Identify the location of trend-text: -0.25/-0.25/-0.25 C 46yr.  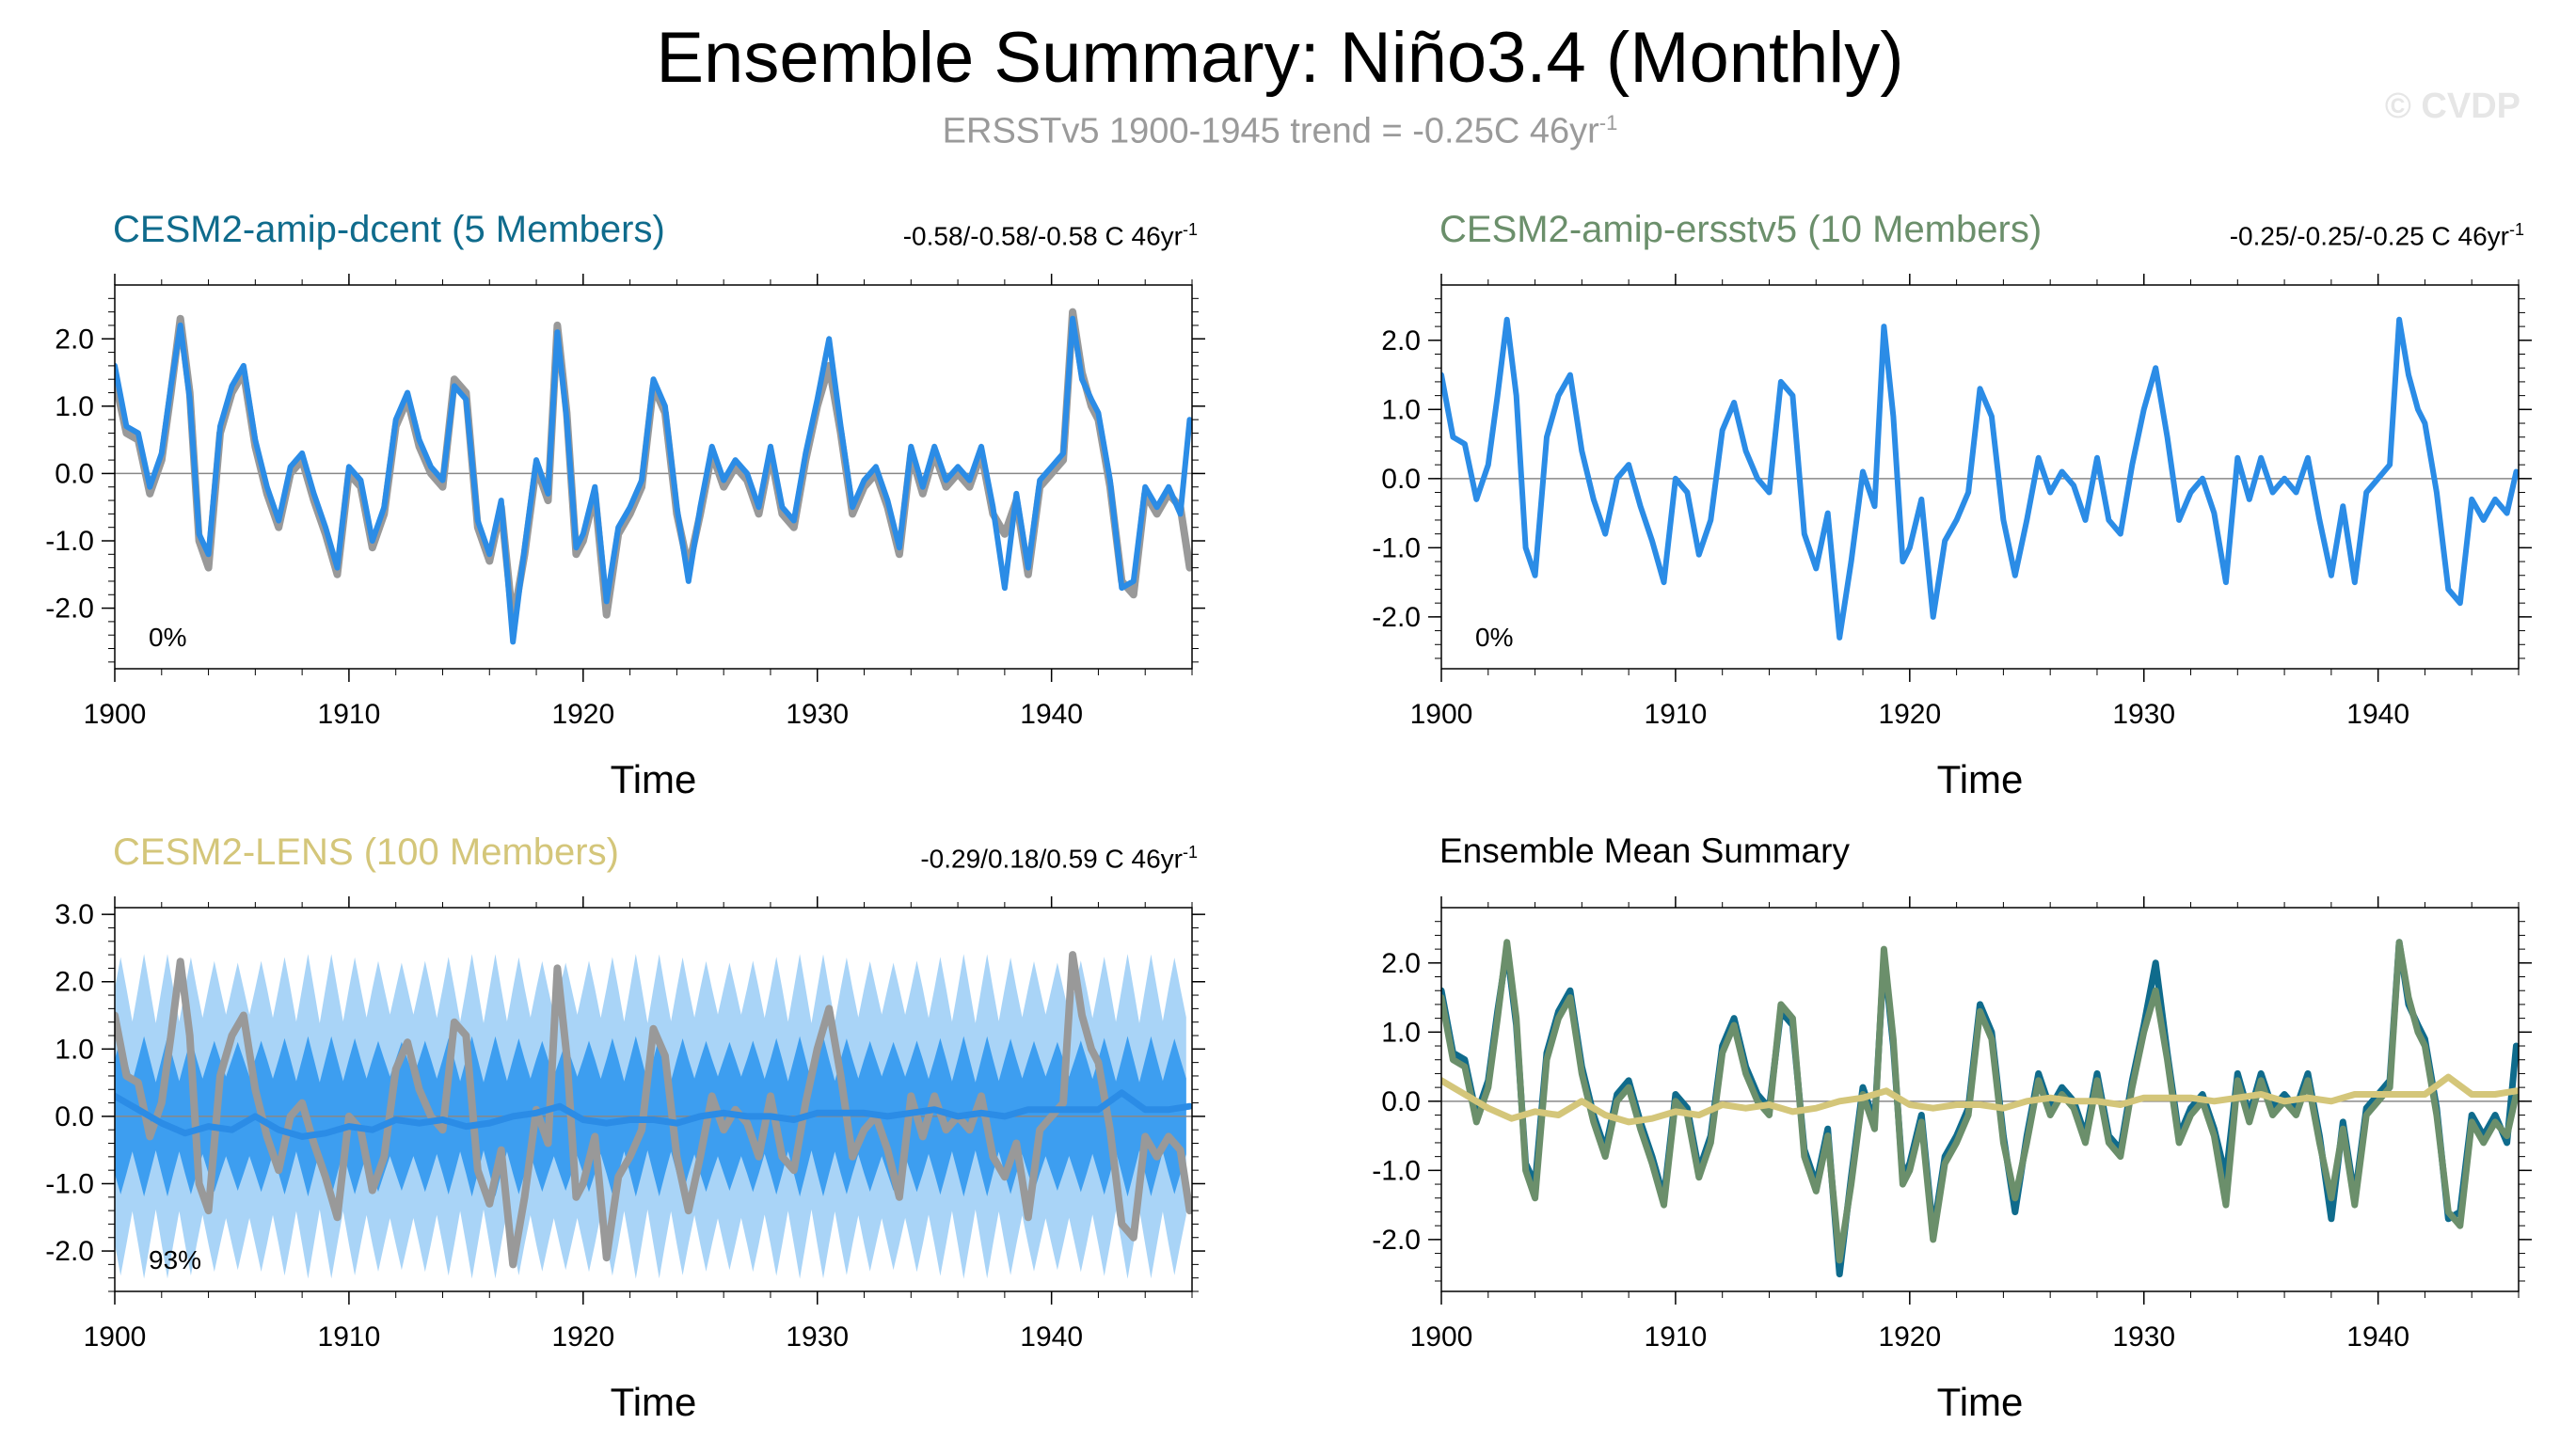
(2369, 236).